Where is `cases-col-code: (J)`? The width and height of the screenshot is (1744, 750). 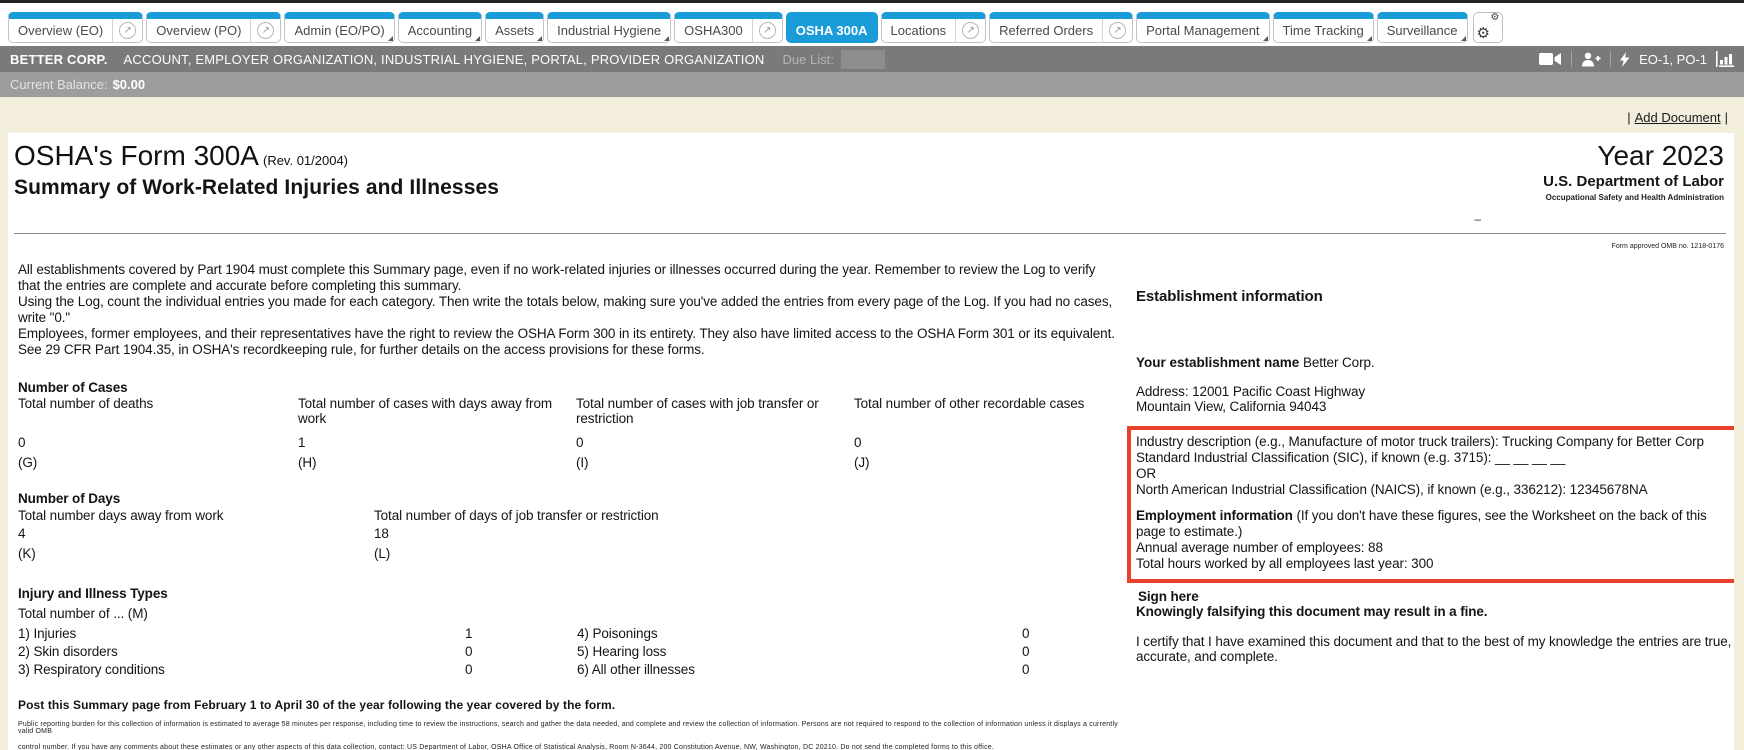 cases-col-code: (J) is located at coordinates (862, 462).